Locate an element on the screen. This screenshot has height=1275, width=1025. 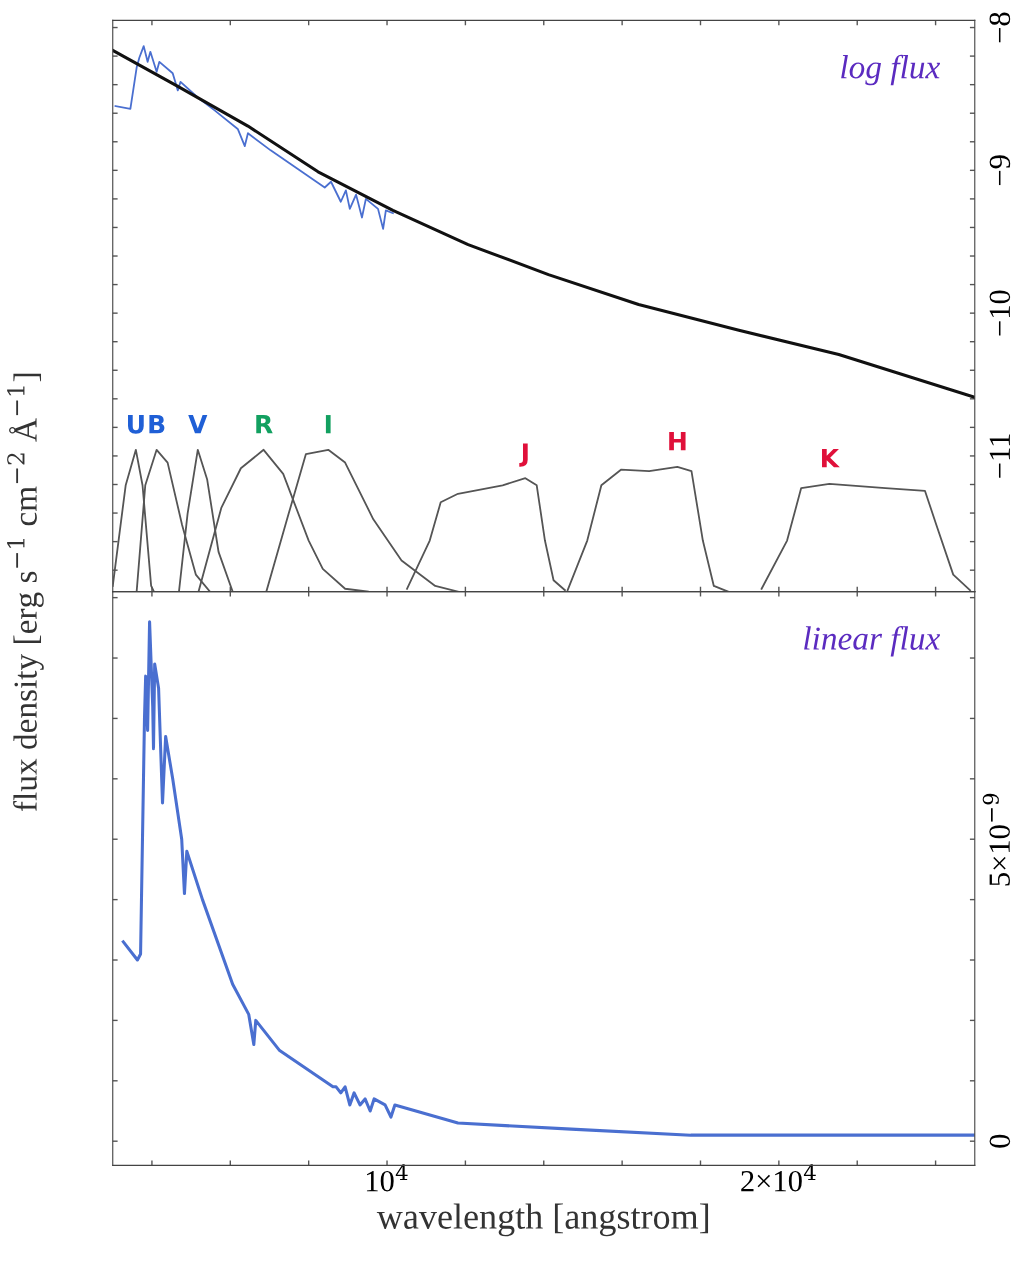
y-tick-label: 5×10$^{−9}$ is located at coordinates (996, 839).